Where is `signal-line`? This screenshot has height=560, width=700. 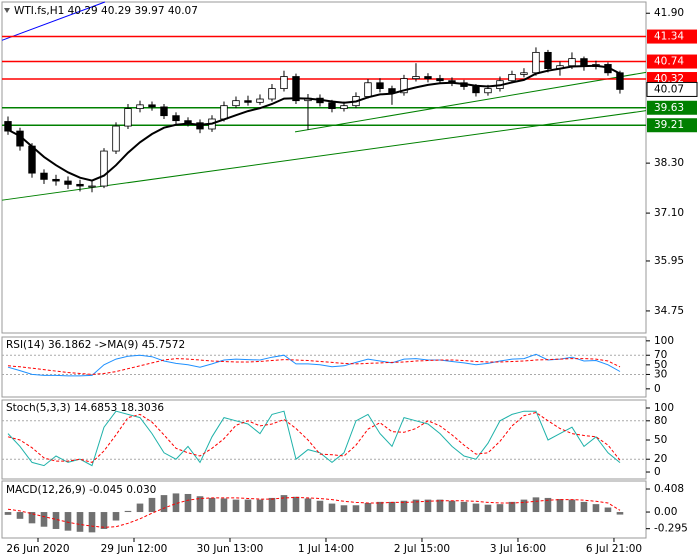 signal-line is located at coordinates (314, 512).